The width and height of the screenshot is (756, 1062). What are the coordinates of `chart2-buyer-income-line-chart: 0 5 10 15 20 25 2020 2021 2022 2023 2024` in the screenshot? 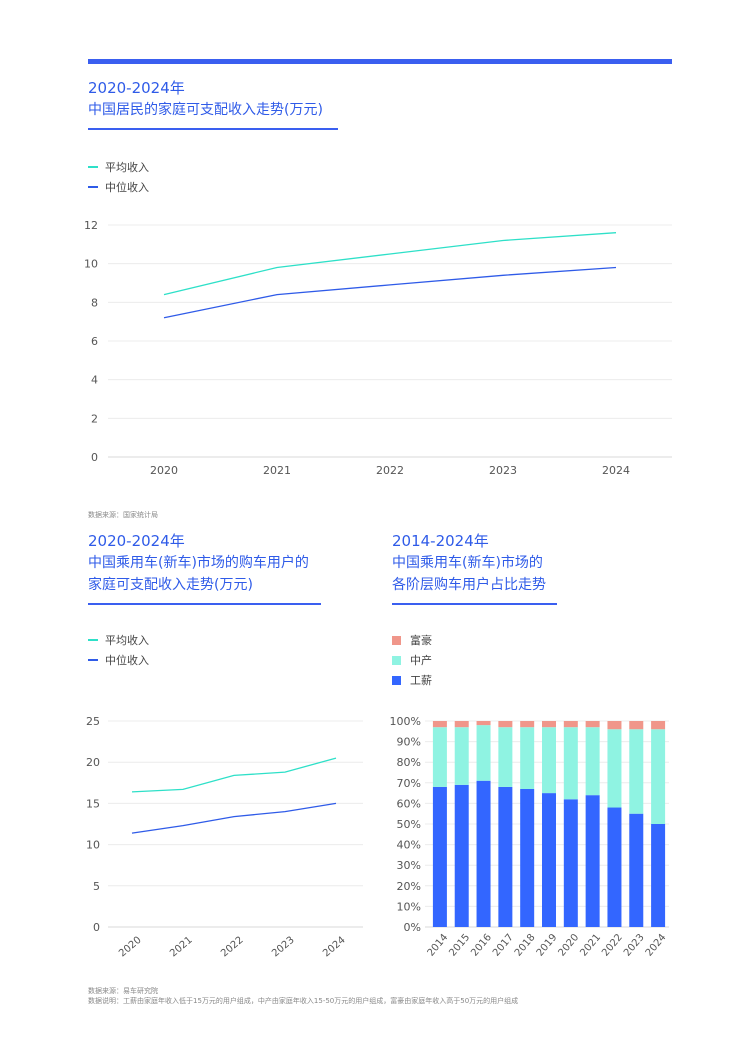 It's located at (224, 837).